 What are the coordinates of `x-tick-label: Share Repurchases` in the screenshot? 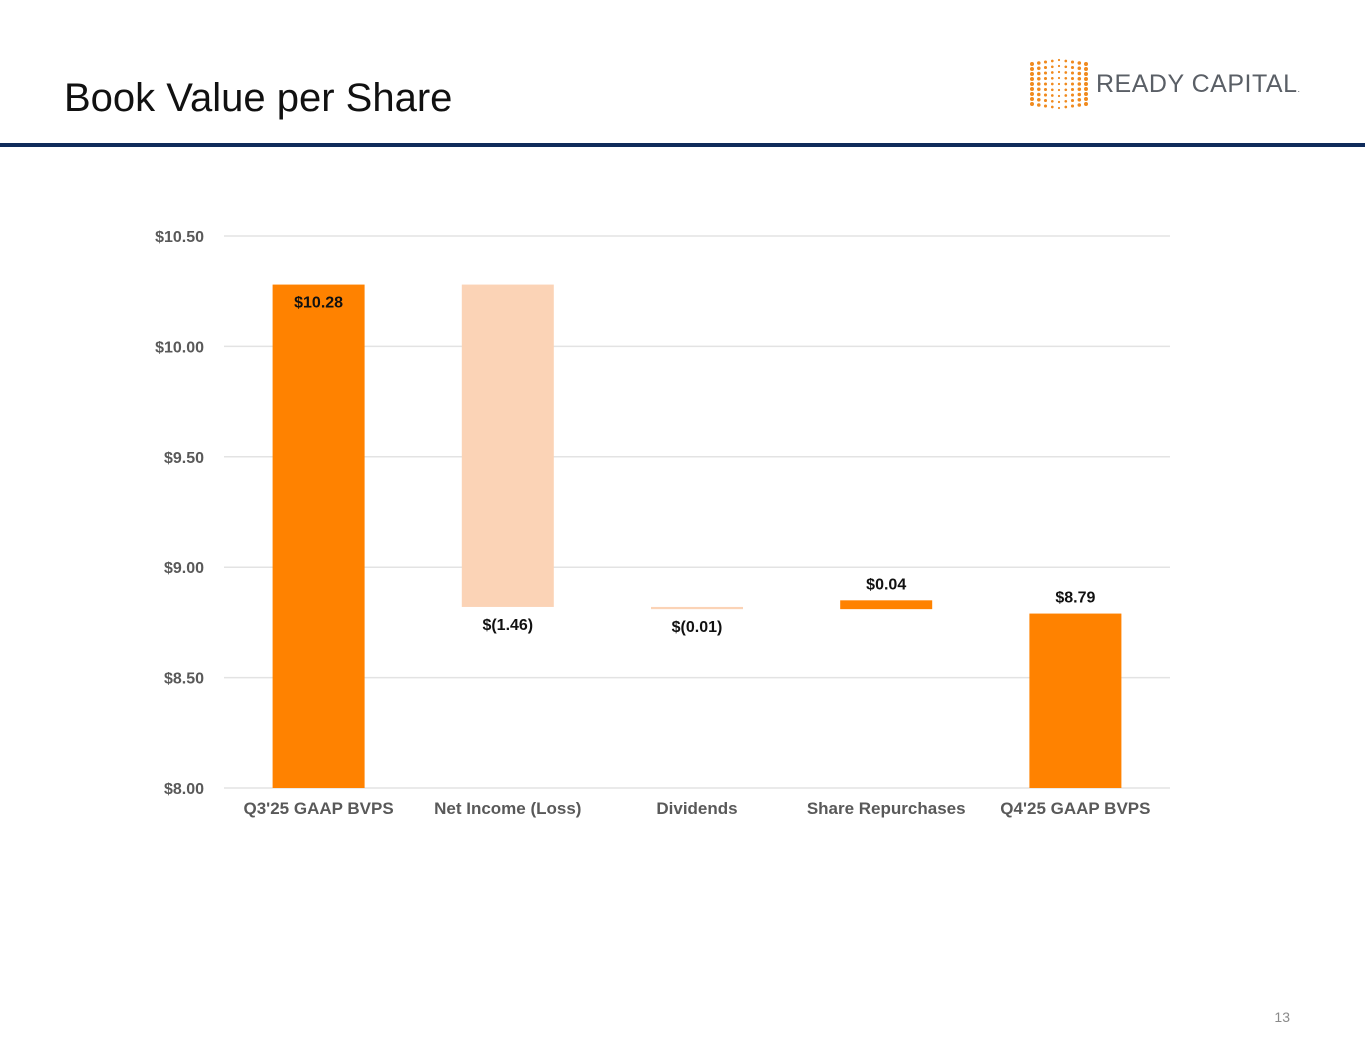 It's located at (886, 808).